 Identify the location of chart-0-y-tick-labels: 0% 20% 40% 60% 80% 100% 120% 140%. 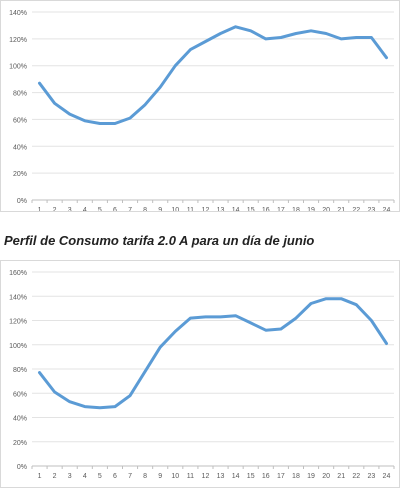
(18, 107).